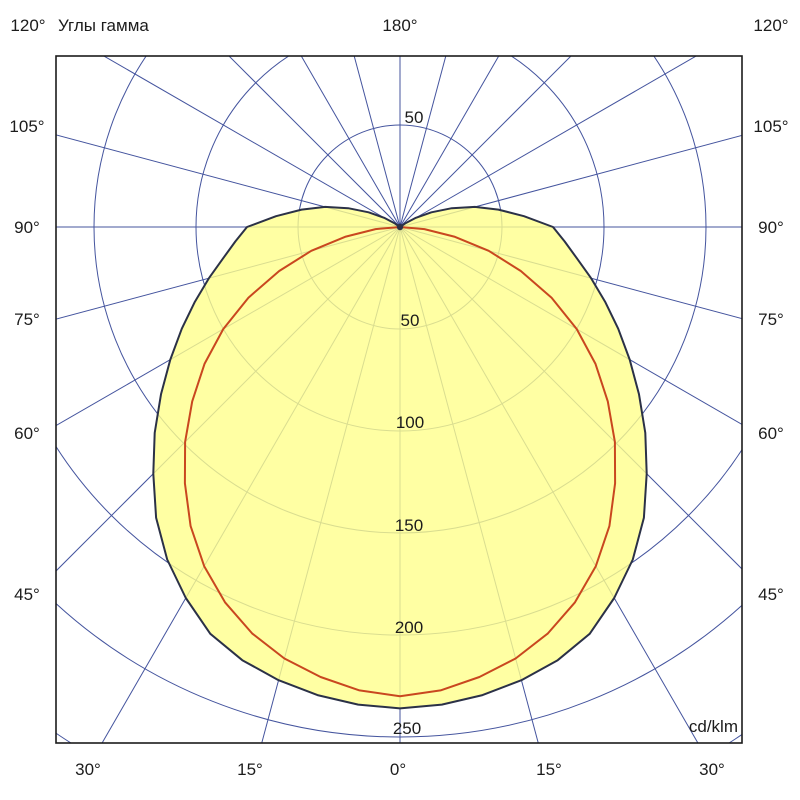 The width and height of the screenshot is (800, 800). What do you see at coordinates (400, 227) in the screenshot?
I see `polar-origin-dot` at bounding box center [400, 227].